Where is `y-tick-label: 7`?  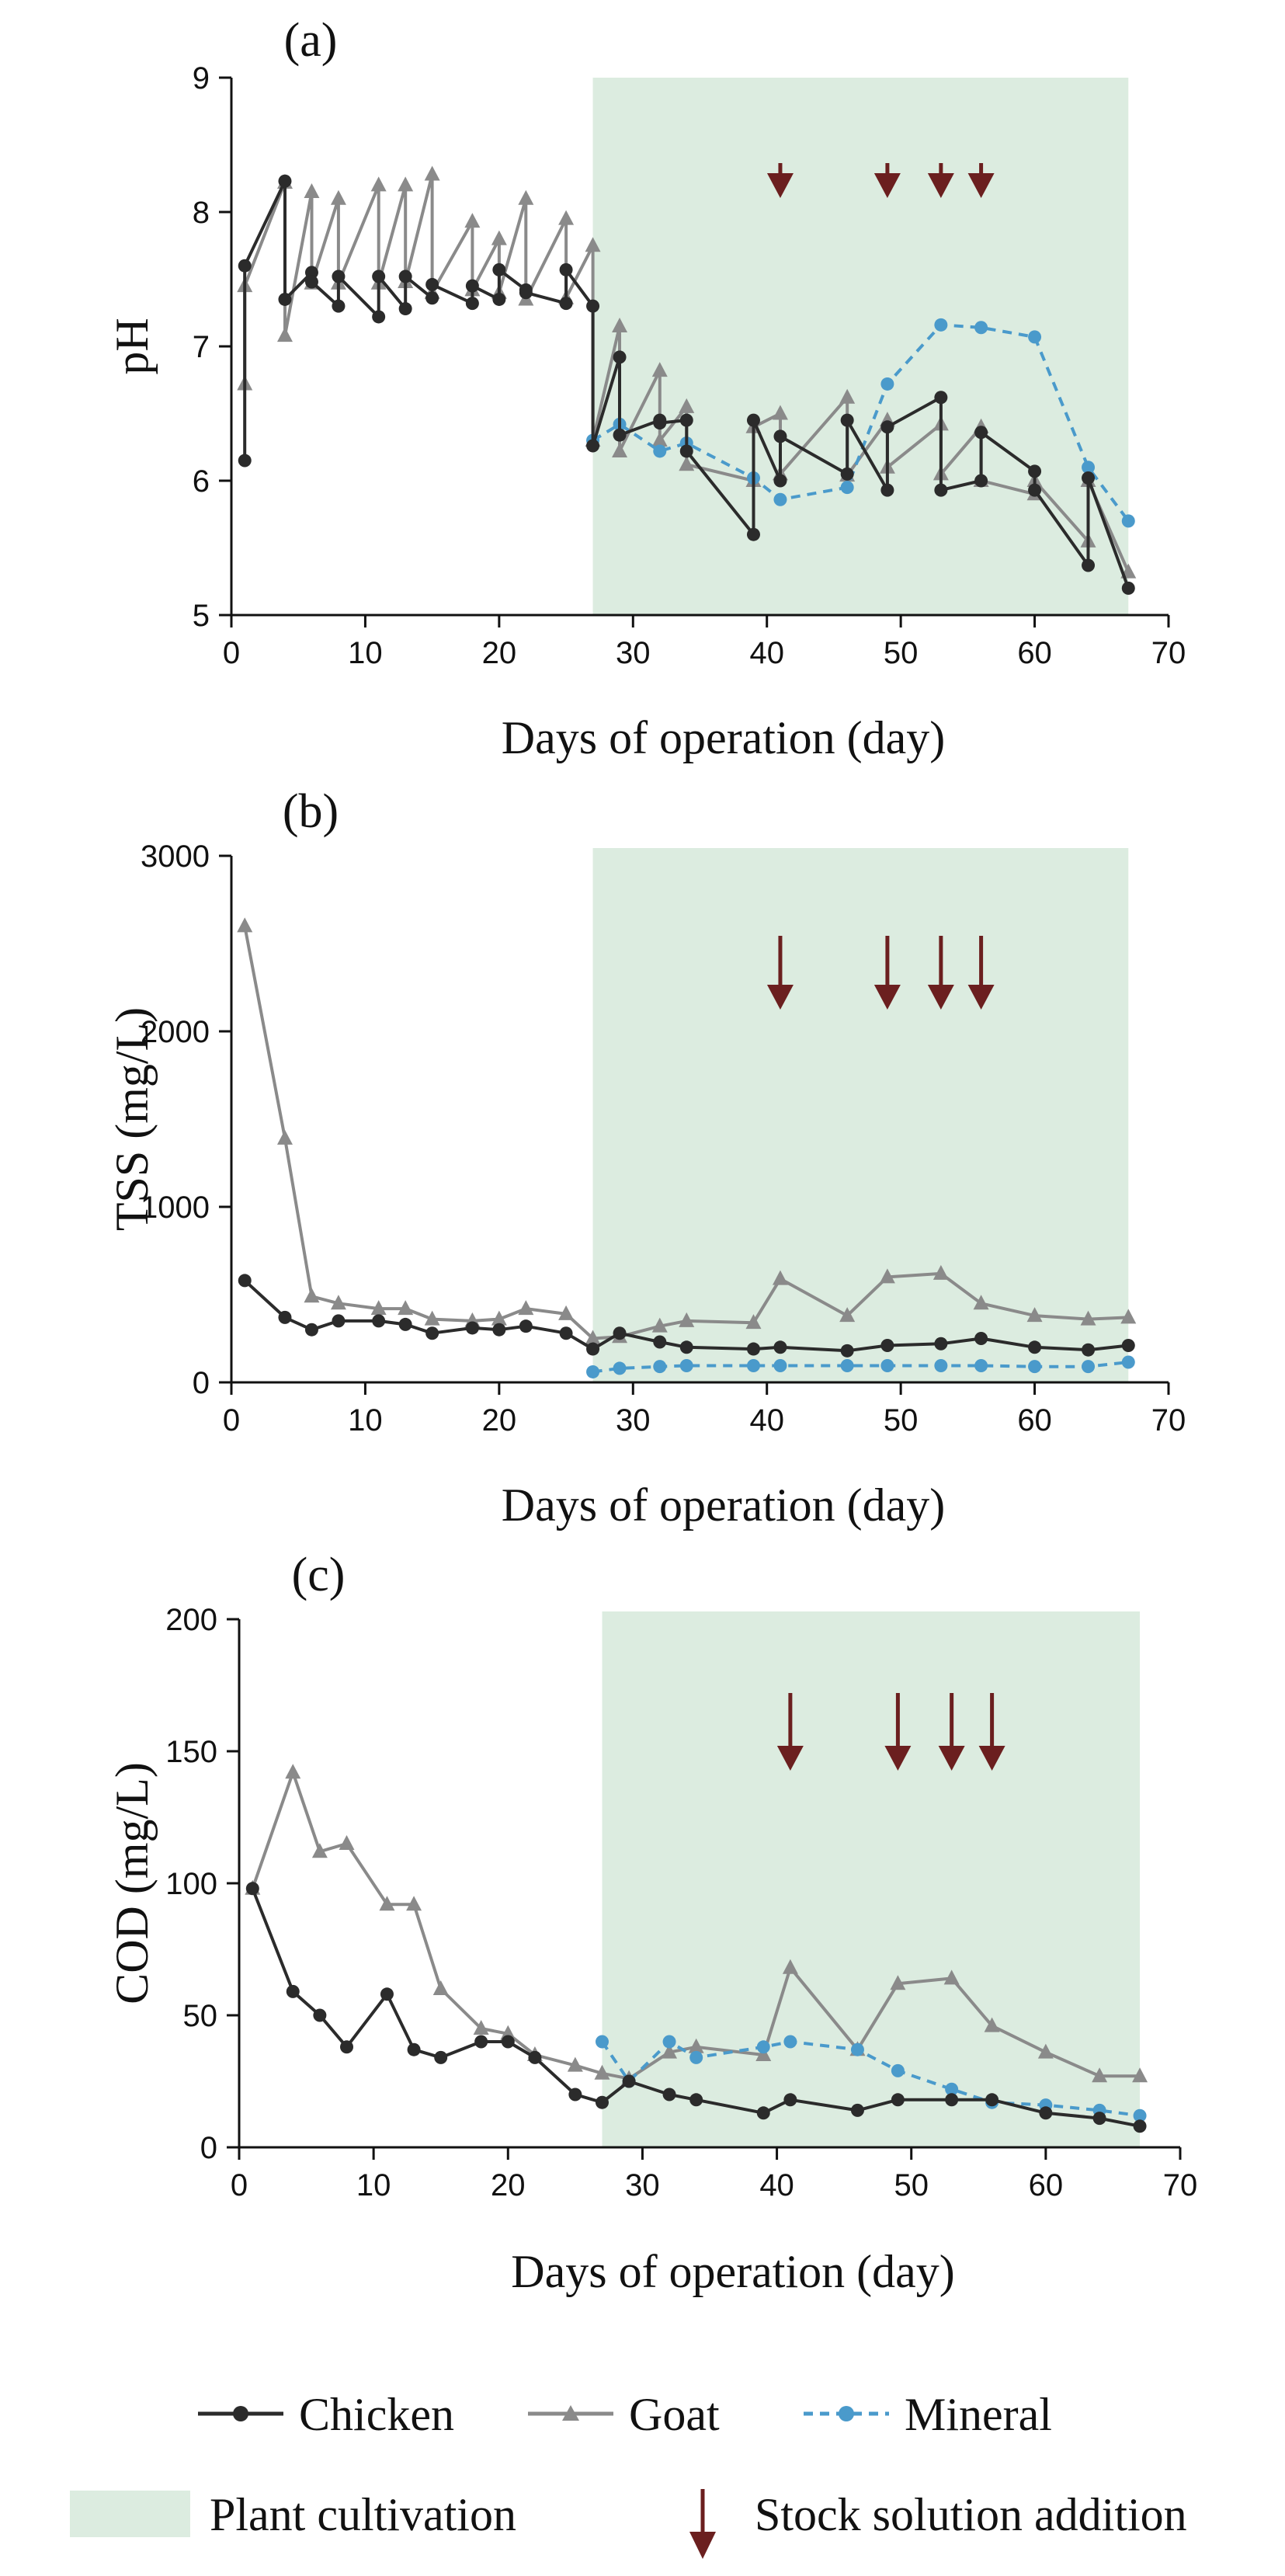
y-tick-label: 7 is located at coordinates (201, 347).